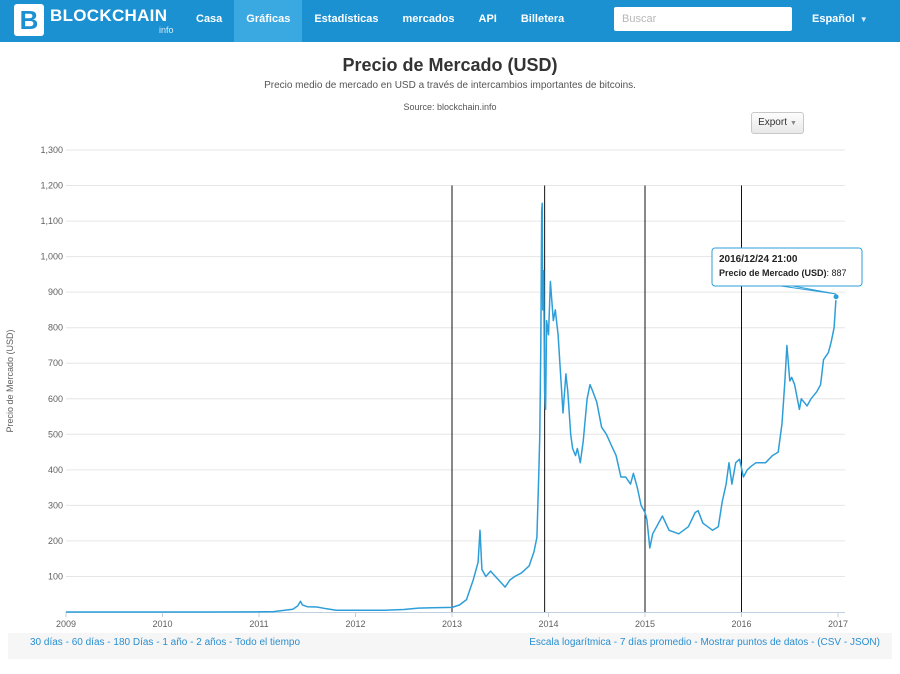  I want to click on y-tick-label: 500, so click(55, 434).